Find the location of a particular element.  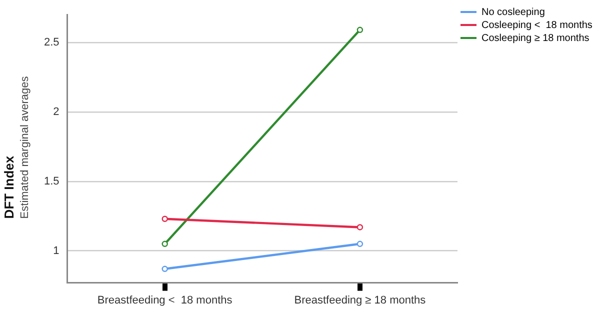

legend-label: Cosleeping < 18 months is located at coordinates (537, 25).